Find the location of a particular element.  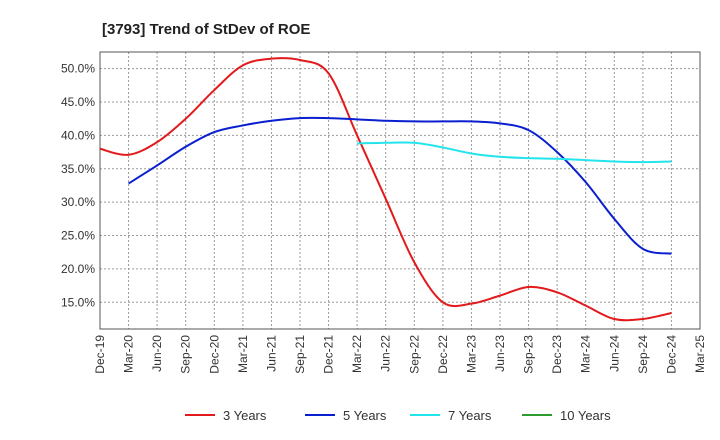

legend-label: 5 Years is located at coordinates (365, 415).